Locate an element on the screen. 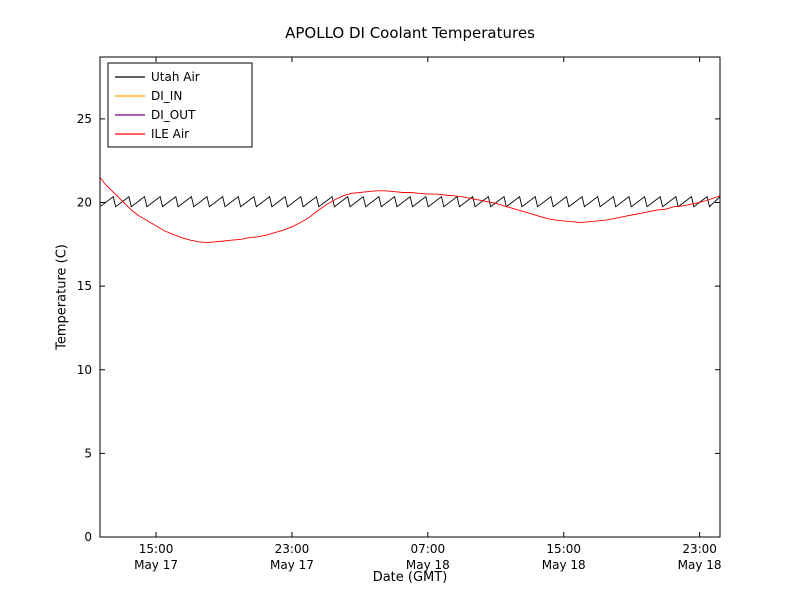 The image size is (800, 600). y-tick-label: 15 is located at coordinates (84, 286).